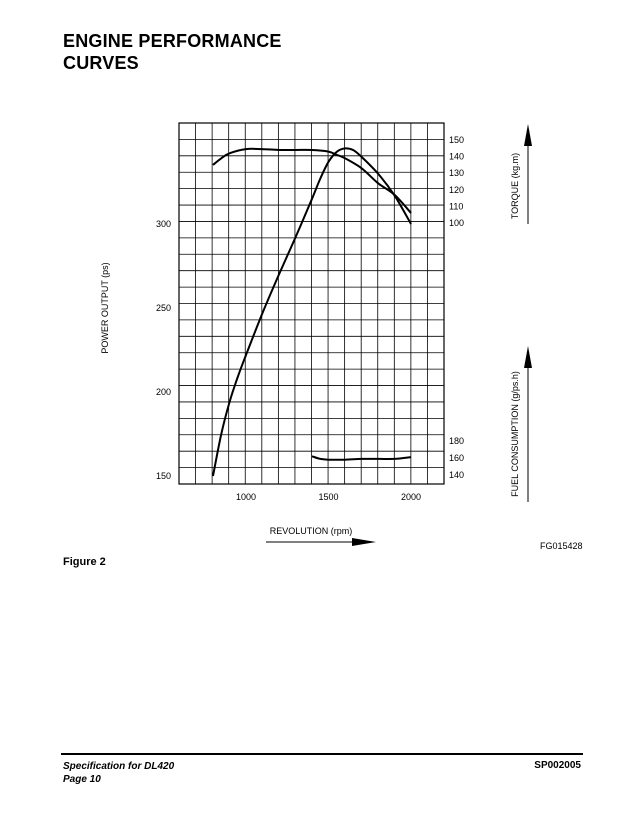 The width and height of the screenshot is (638, 826). I want to click on page-title: ENGINE PERFORMANCE CURVES, so click(172, 52).